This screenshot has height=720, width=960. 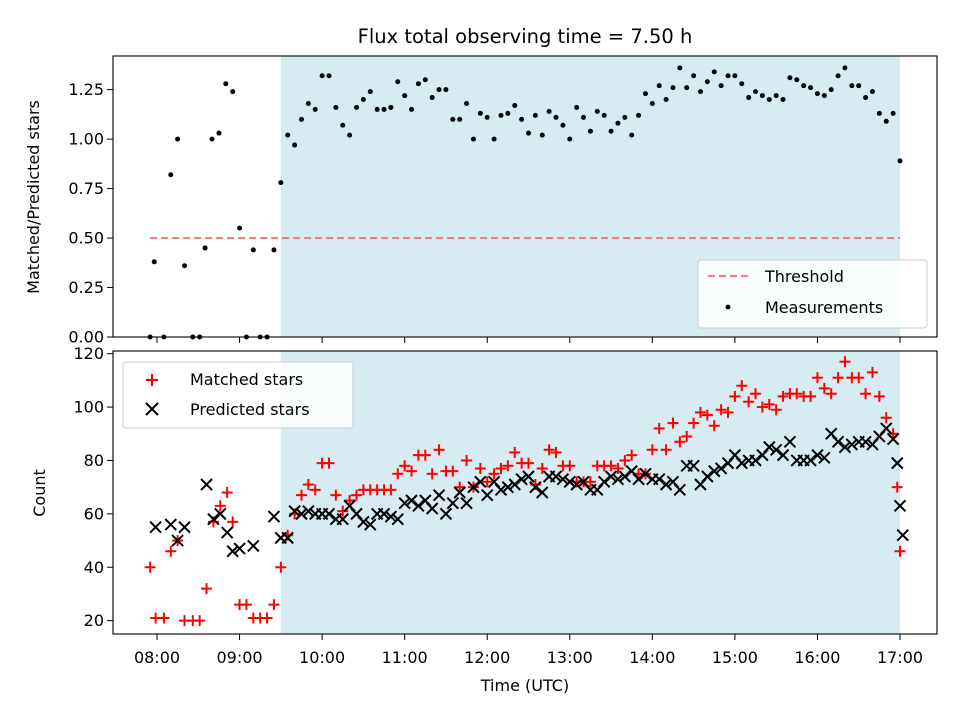 I want to click on top-legend-box, so click(x=812, y=294).